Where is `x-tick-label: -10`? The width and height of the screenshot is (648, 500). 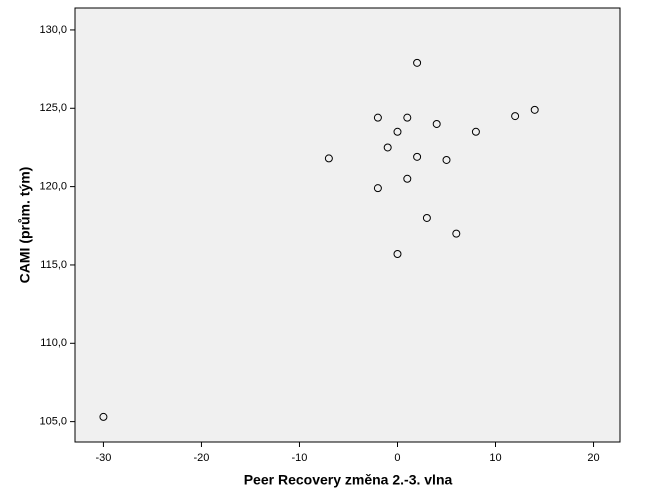 x-tick-label: -10 is located at coordinates (300, 458).